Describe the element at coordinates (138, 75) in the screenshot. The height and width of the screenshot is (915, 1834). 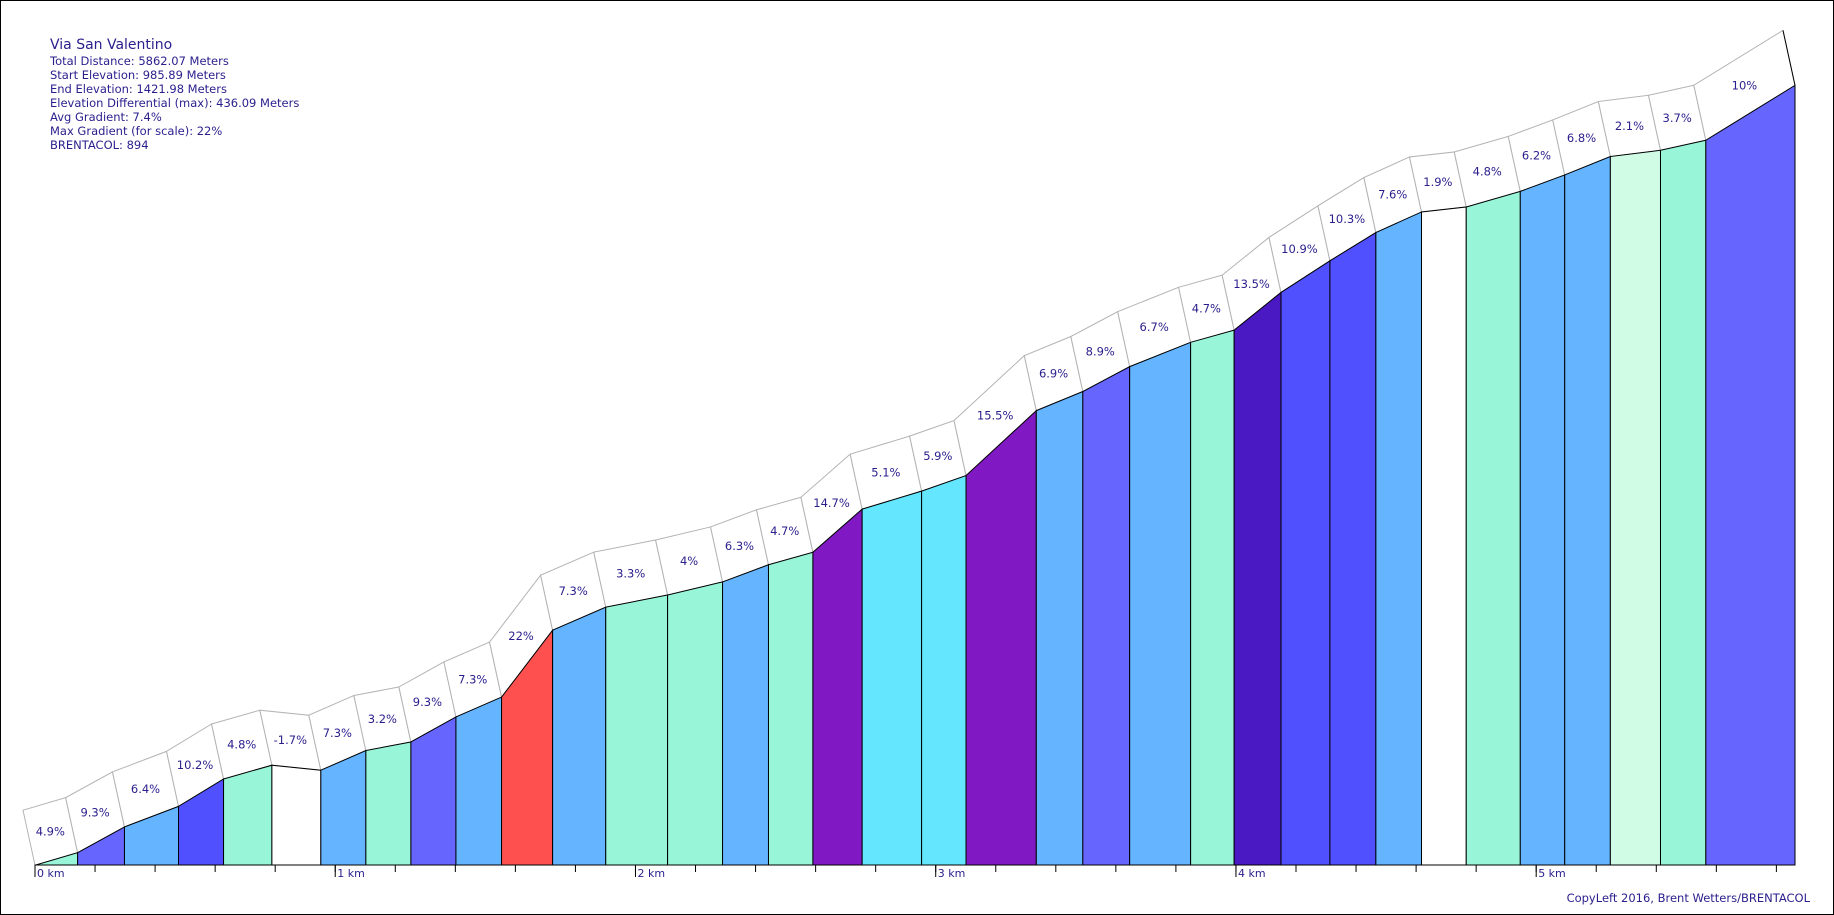
I see `start-elevation: Start Elevation: 985.89 Meters` at that location.